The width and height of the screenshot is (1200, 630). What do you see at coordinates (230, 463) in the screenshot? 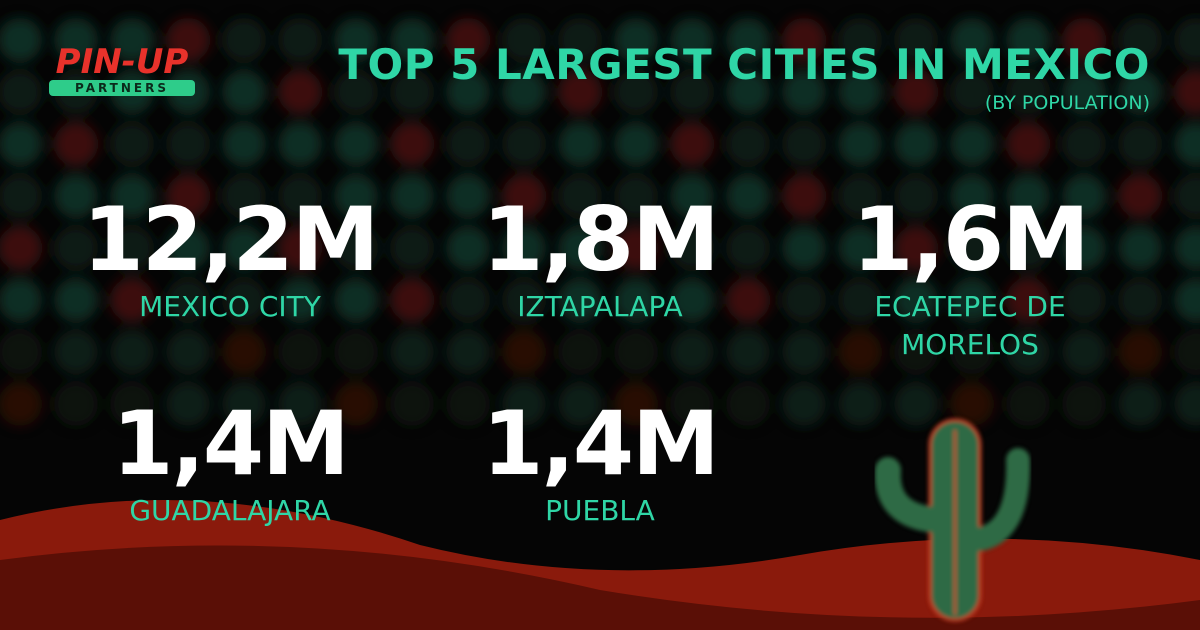
I see `city-item: 1,4M GUADALAJARA` at bounding box center [230, 463].